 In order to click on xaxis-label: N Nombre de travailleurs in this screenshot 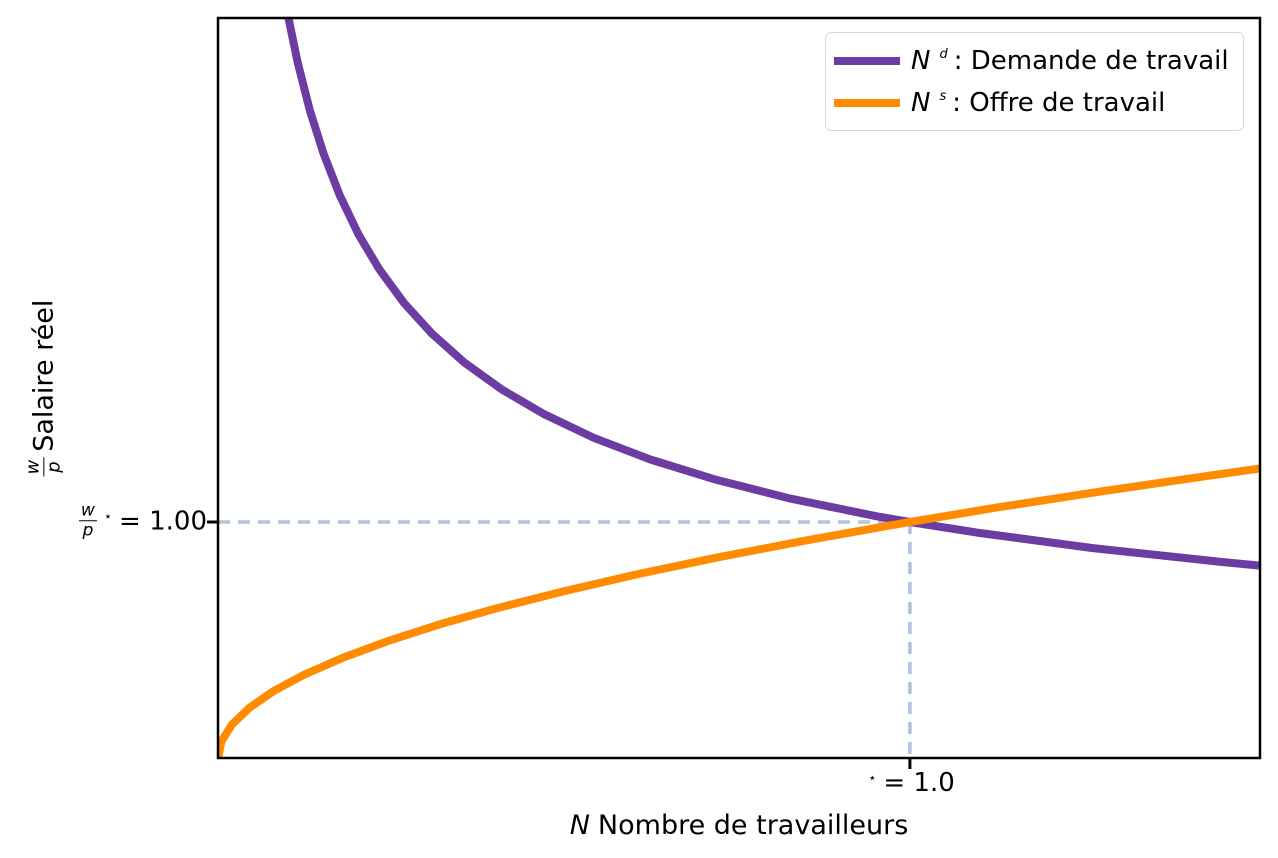, I will do `click(739, 825)`.